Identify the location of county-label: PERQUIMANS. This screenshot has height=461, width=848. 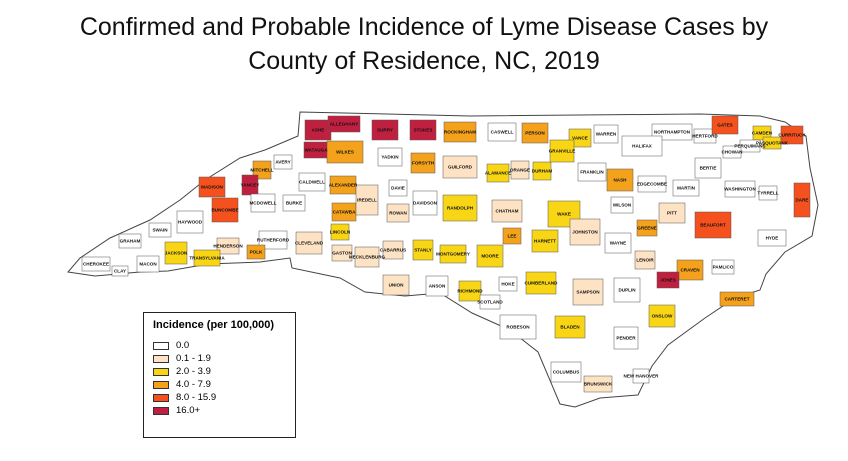
(749, 146).